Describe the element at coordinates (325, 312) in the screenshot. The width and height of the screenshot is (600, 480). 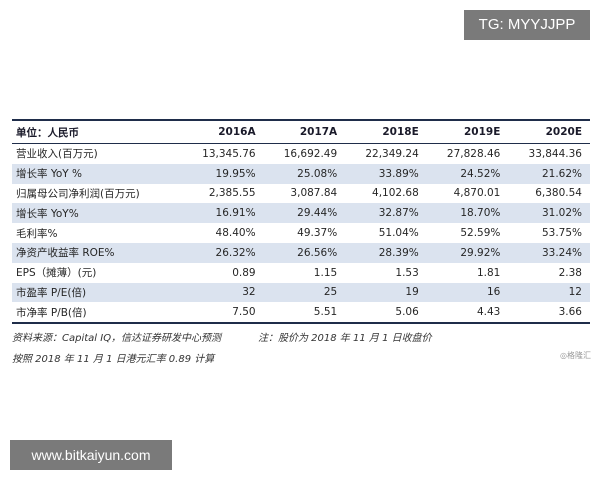
I see `table-cell: 5.51` at that location.